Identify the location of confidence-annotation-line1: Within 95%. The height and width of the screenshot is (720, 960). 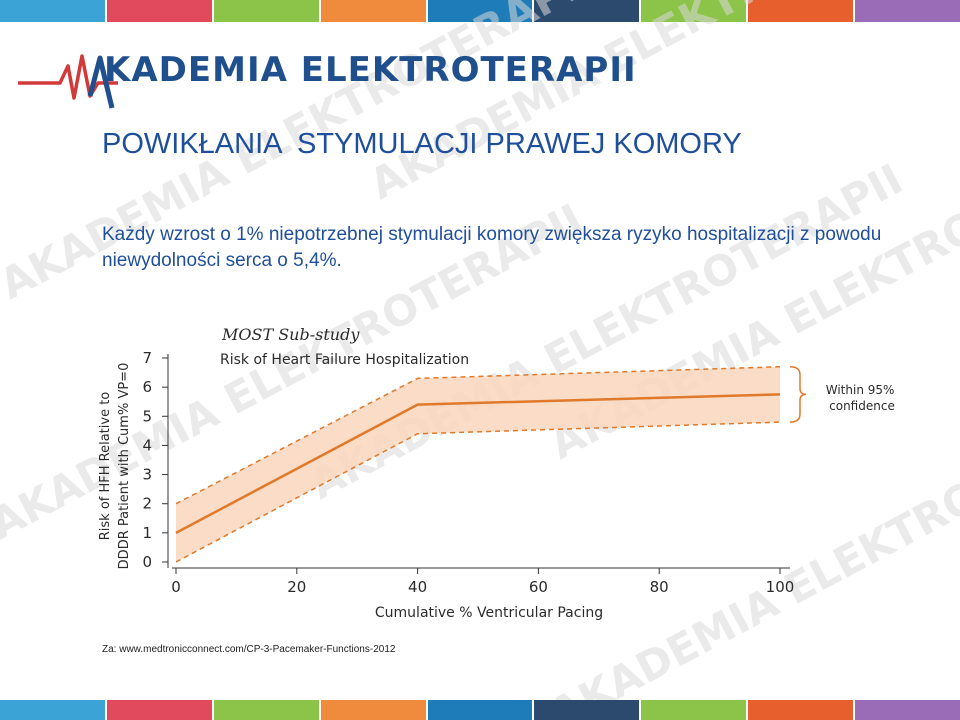
(860, 390).